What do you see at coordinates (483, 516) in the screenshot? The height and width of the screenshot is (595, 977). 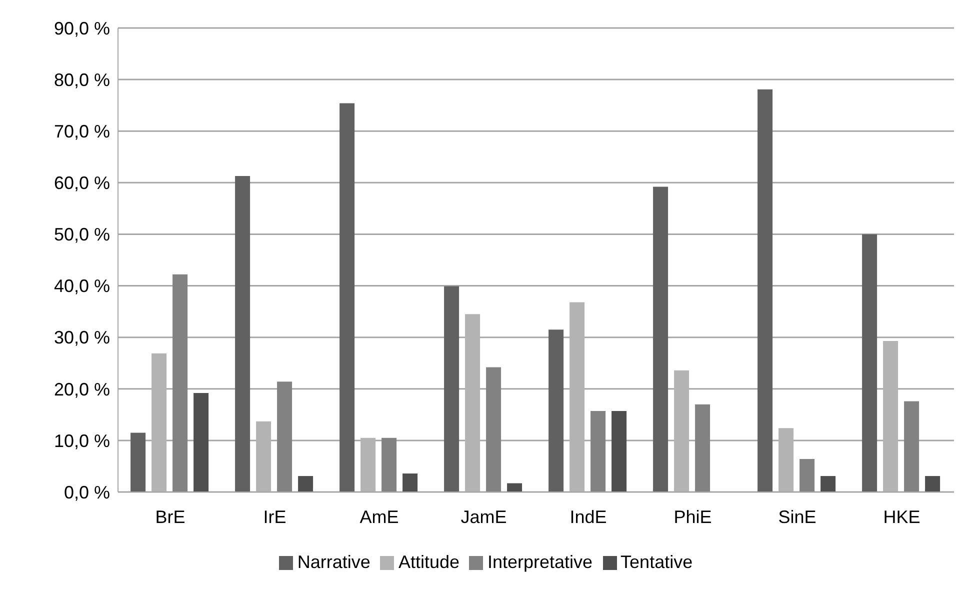 I see `x-tick-label: JamE` at bounding box center [483, 516].